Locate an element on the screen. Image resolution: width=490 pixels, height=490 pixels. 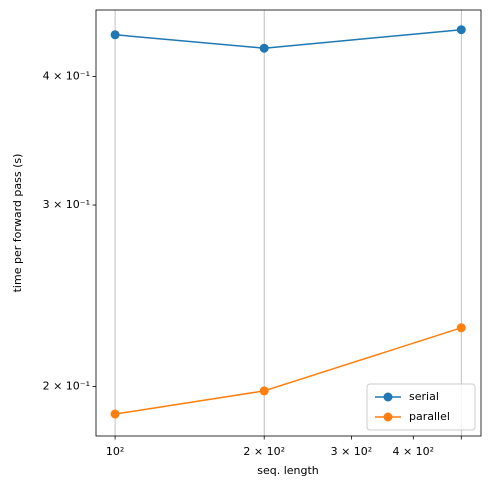
x-tick-label: 4 × 10² is located at coordinates (413, 451).